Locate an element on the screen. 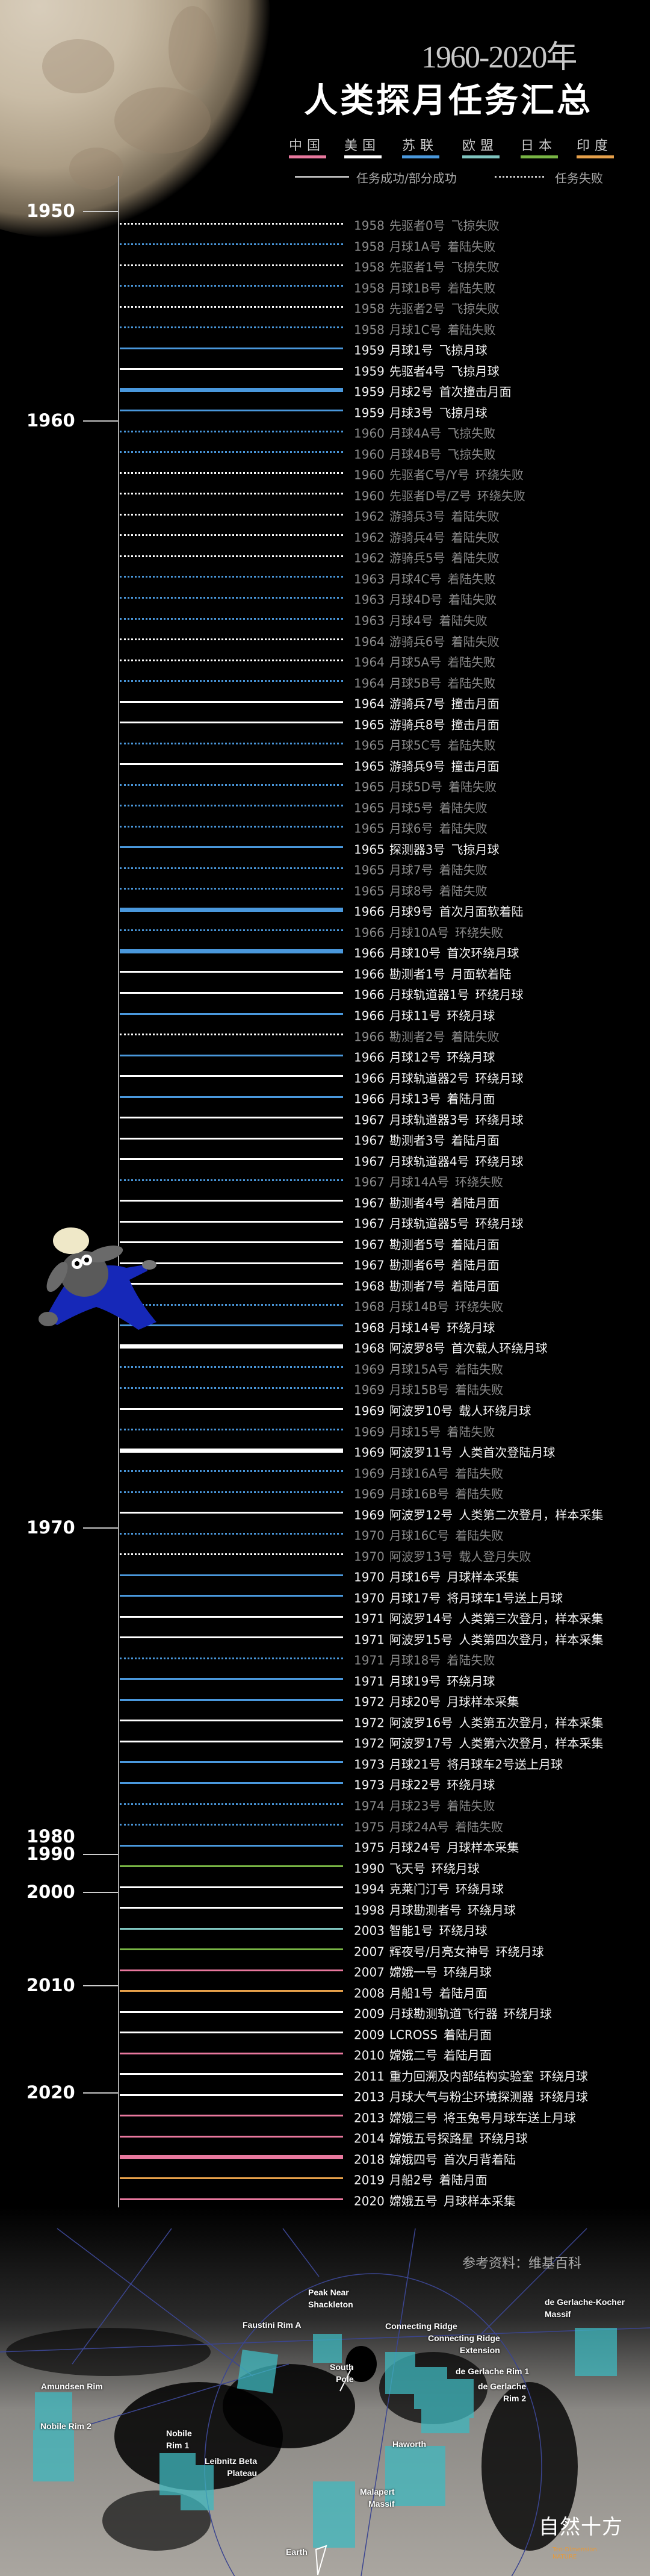  mission-name: 勘测者3号 is located at coordinates (417, 1140).